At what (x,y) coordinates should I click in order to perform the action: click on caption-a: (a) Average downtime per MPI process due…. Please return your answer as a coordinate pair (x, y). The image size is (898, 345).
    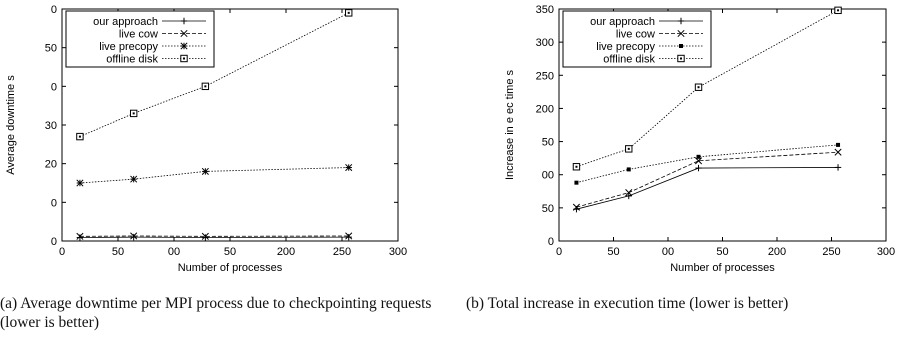
    Looking at the image, I should click on (216, 313).